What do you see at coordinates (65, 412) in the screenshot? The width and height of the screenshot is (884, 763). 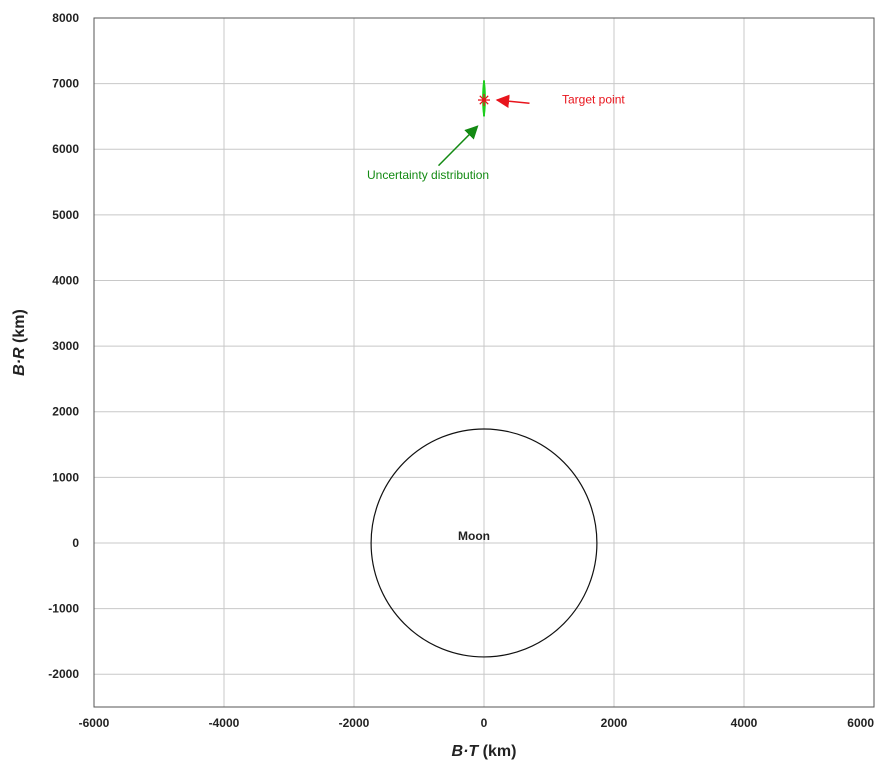 I see `y-tick-label: 2000` at bounding box center [65, 412].